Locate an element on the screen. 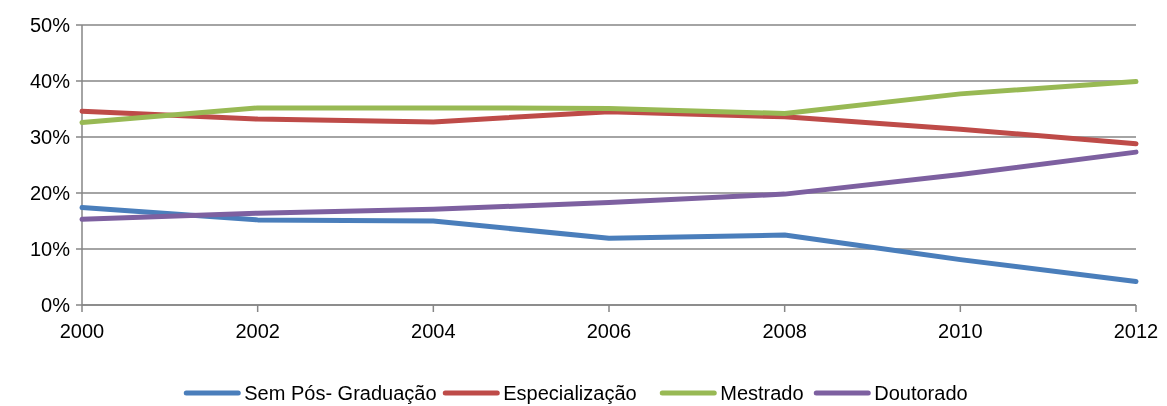 Image resolution: width=1167 pixels, height=406 pixels. x-tick-label: 2006 is located at coordinates (609, 331).